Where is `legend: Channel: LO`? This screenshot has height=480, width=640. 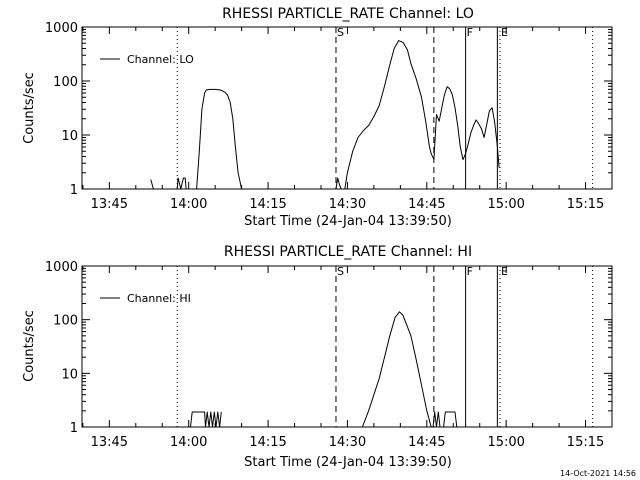
legend: Channel: LO is located at coordinates (147, 59).